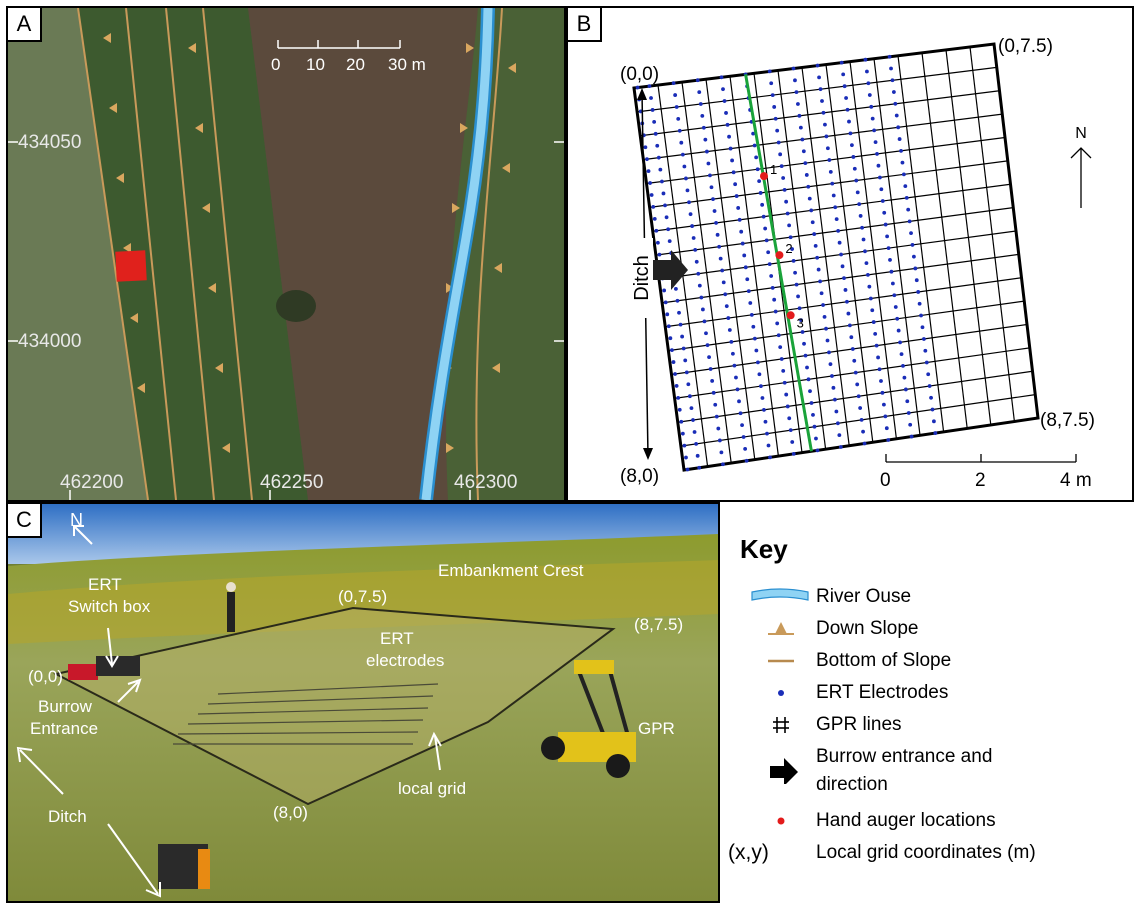 The width and height of the screenshot is (1138, 909). What do you see at coordinates (780, 594) in the screenshot?
I see `river-icon` at bounding box center [780, 594].